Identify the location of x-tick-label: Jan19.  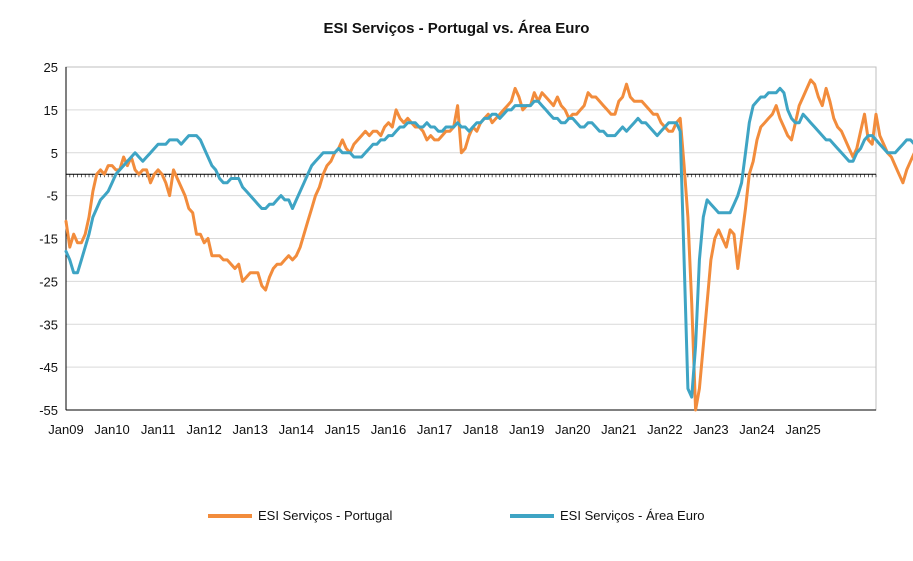
(526, 429).